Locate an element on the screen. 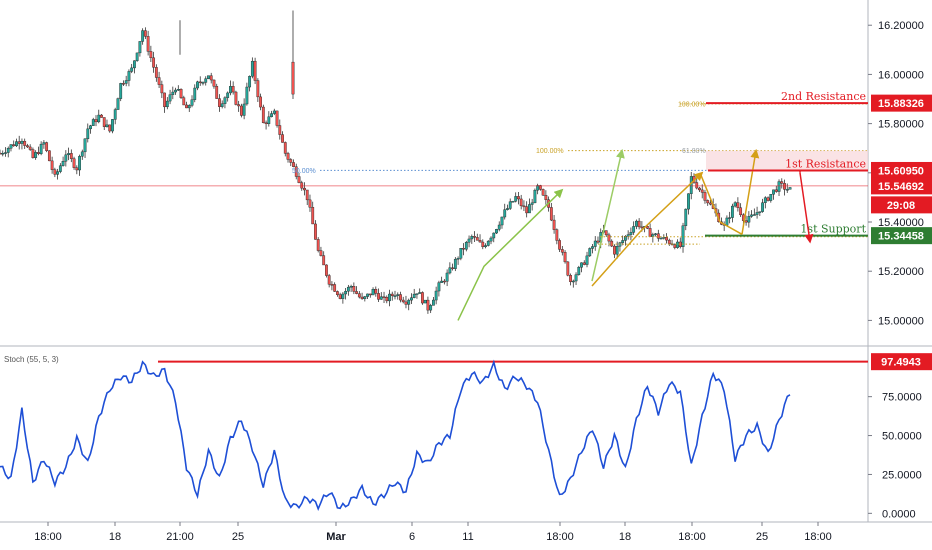 The height and width of the screenshot is (550, 932). level-name: 1st Support is located at coordinates (833, 229).